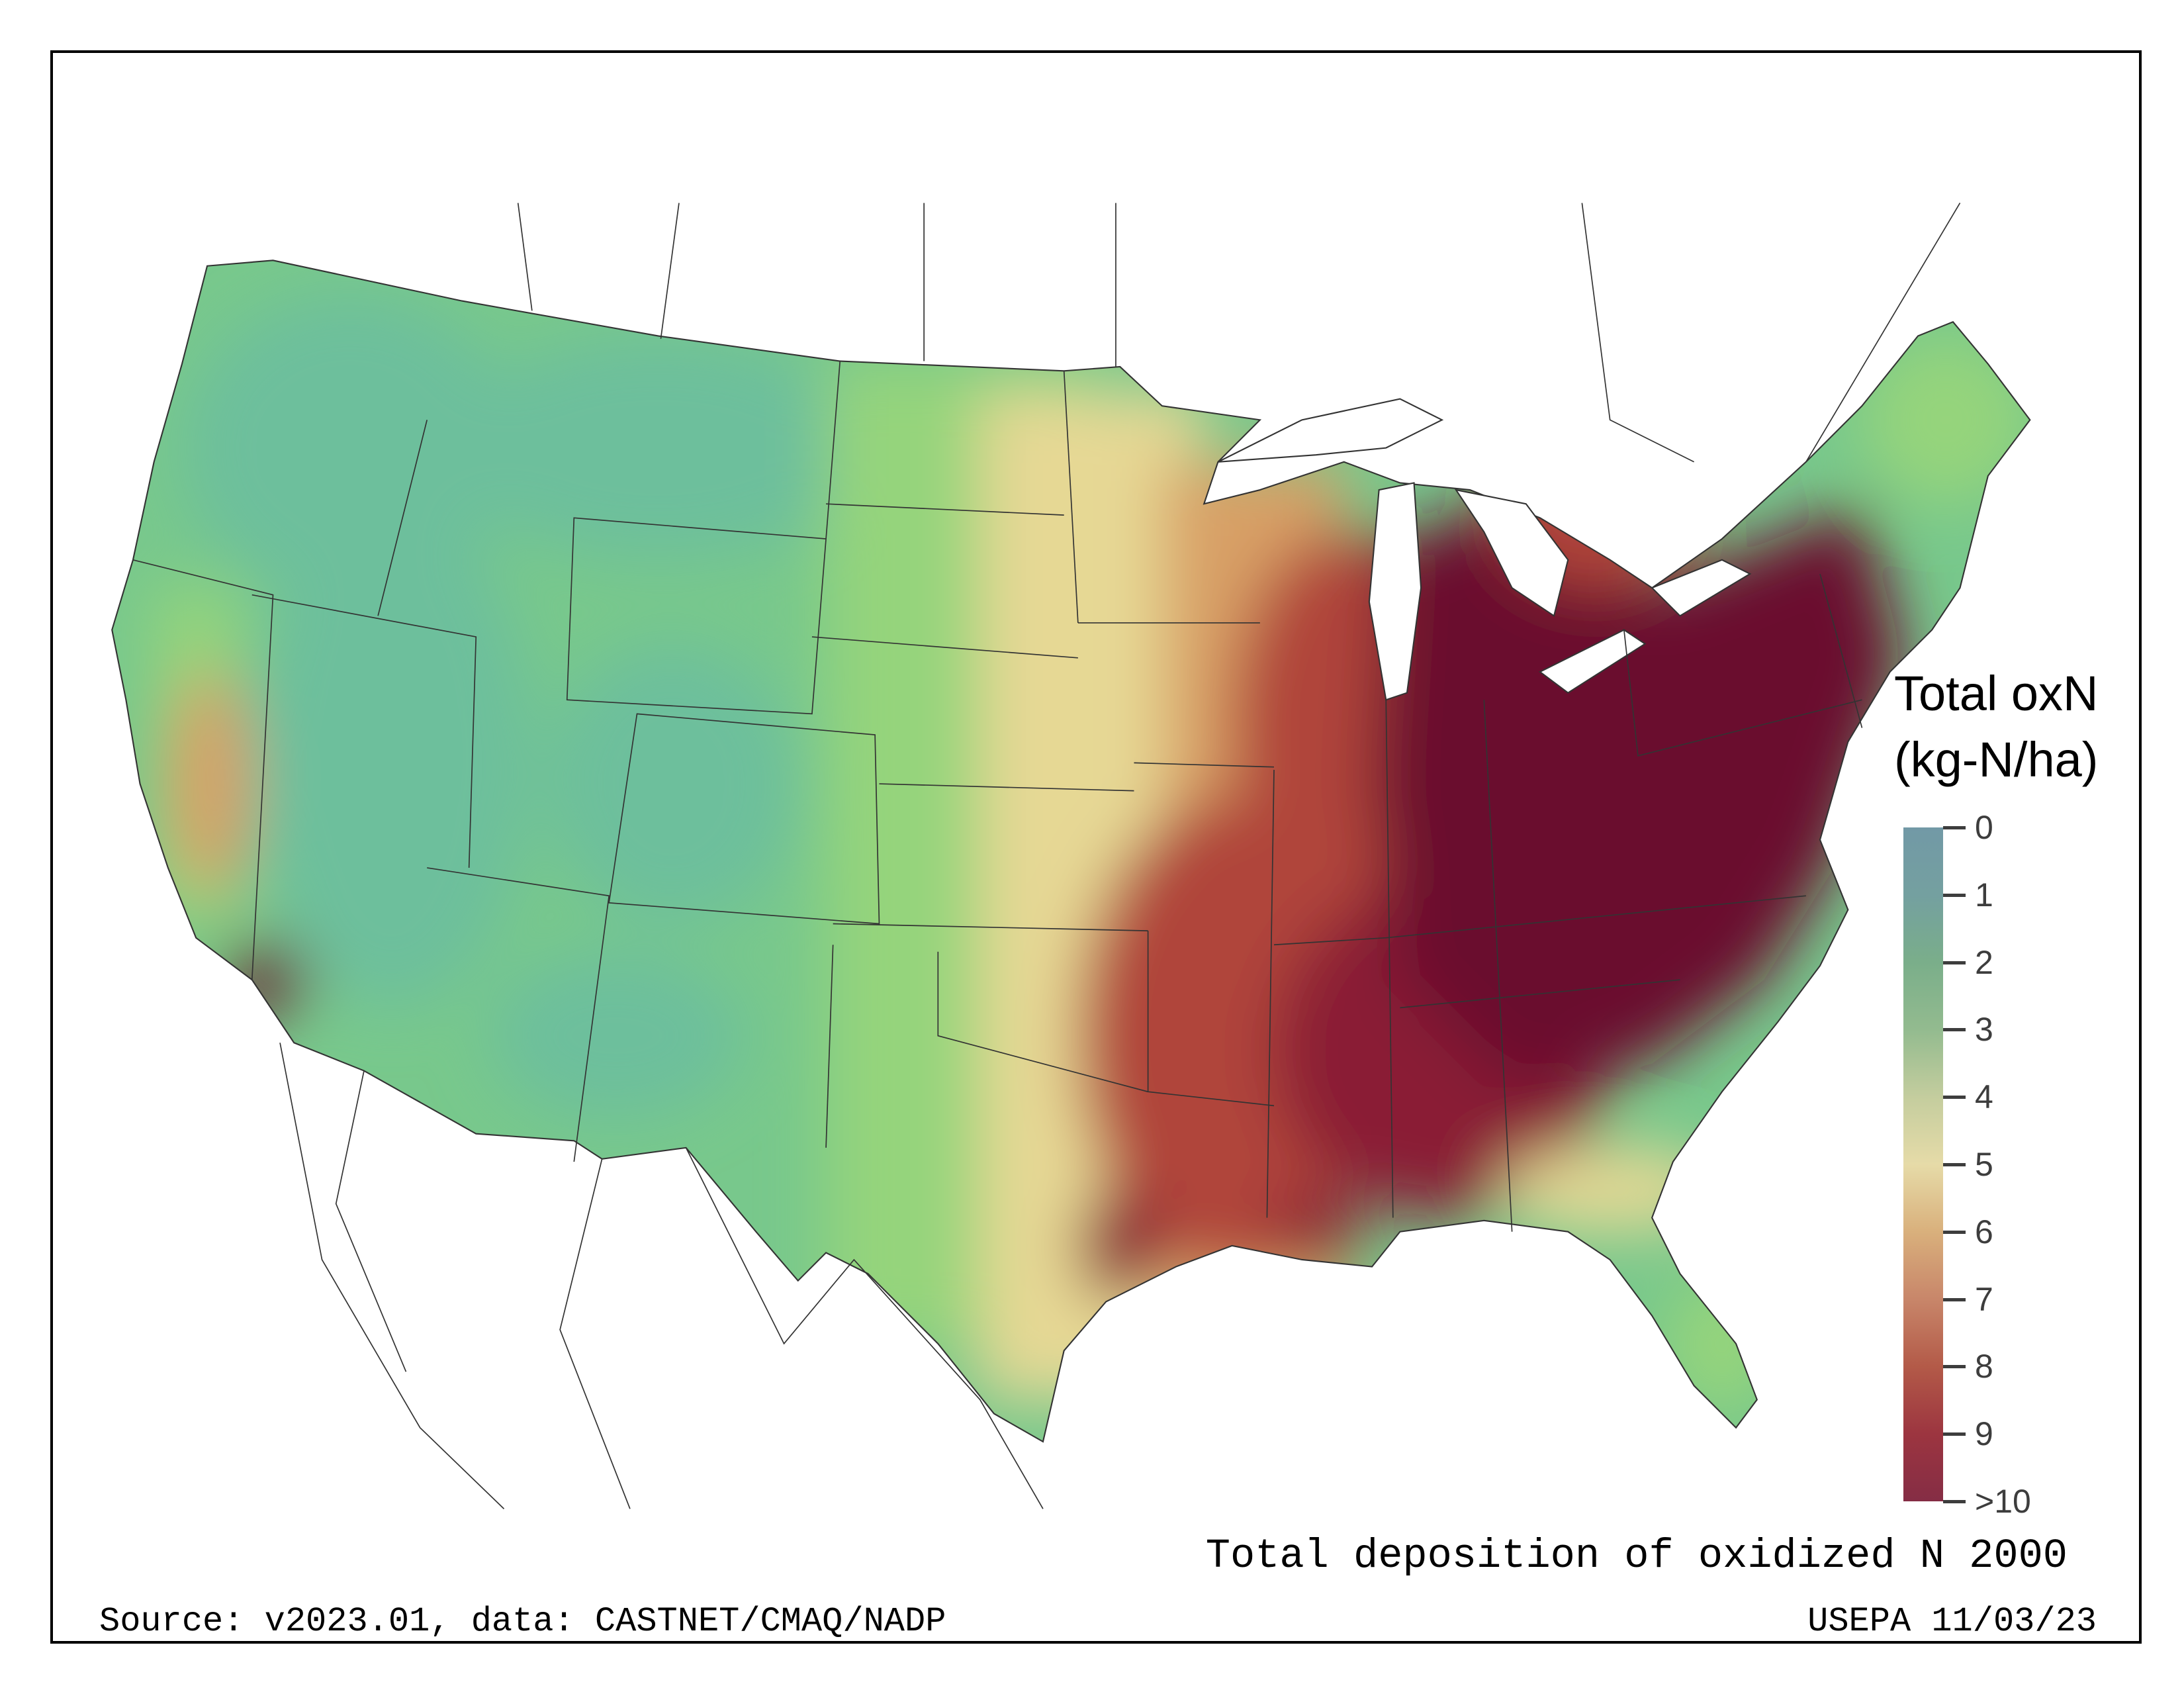 This screenshot has height=1688, width=2184. What do you see at coordinates (1984, 1367) in the screenshot?
I see `colorbar-tick-label: 8` at bounding box center [1984, 1367].